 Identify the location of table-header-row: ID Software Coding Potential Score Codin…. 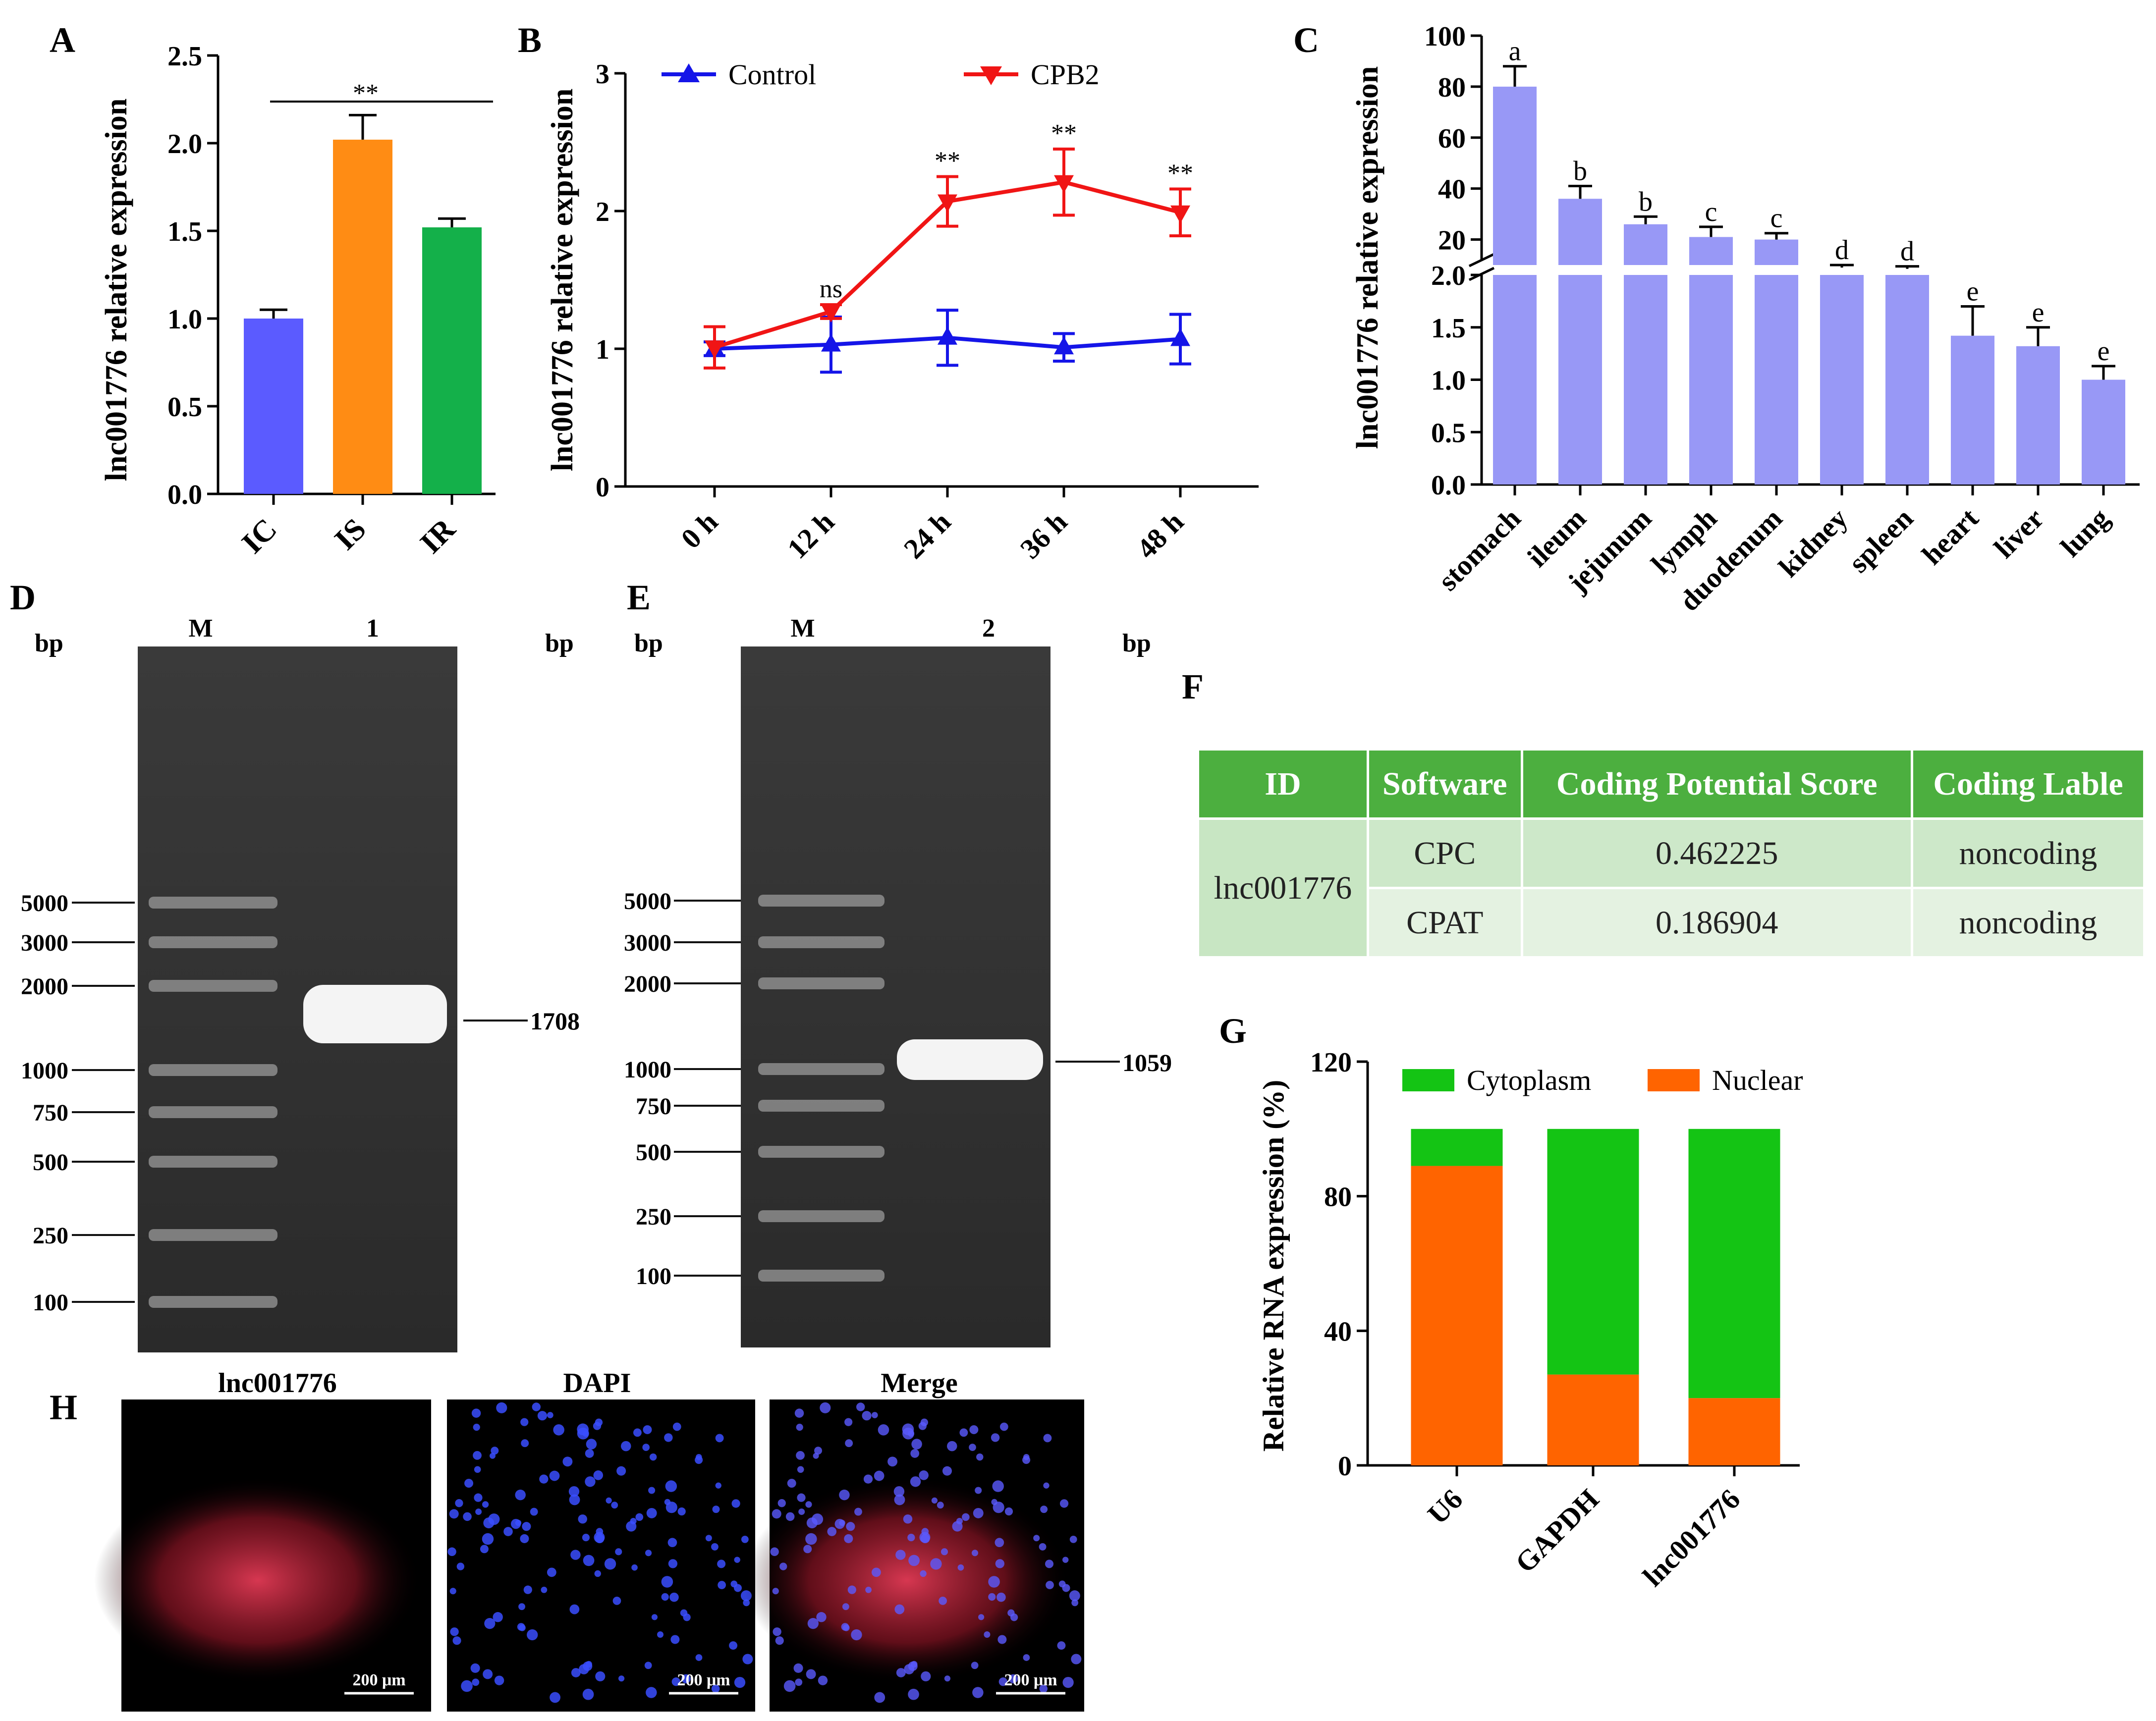
(1671, 784).